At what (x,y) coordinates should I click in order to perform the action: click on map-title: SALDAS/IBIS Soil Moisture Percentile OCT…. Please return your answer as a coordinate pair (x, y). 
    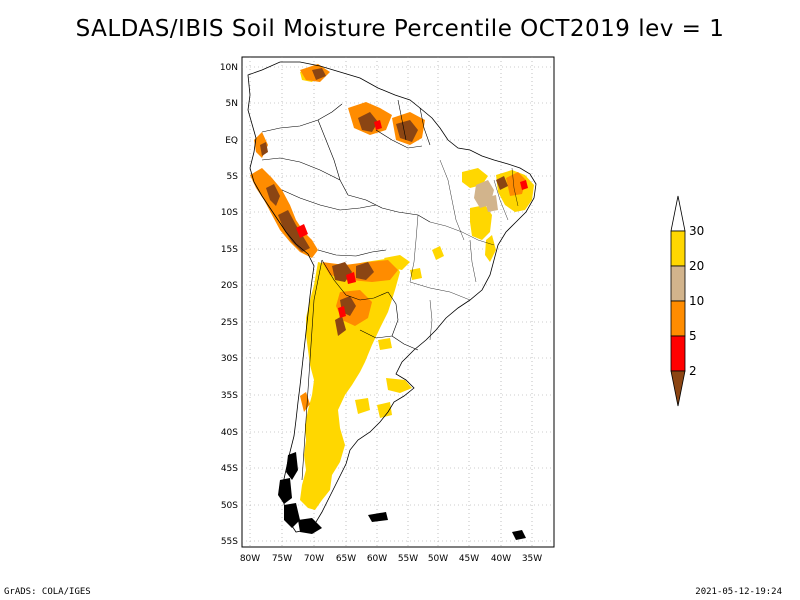
    Looking at the image, I should click on (400, 29).